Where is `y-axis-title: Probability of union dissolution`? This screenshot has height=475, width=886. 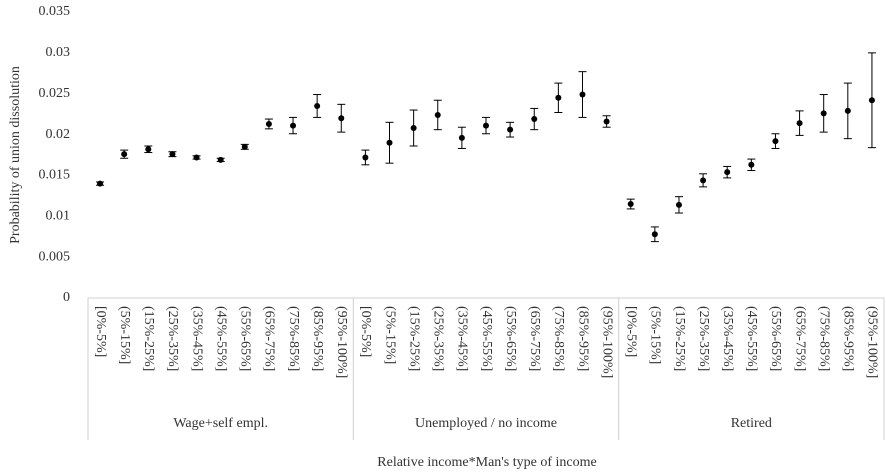
y-axis-title: Probability of union dissolution is located at coordinates (15, 155).